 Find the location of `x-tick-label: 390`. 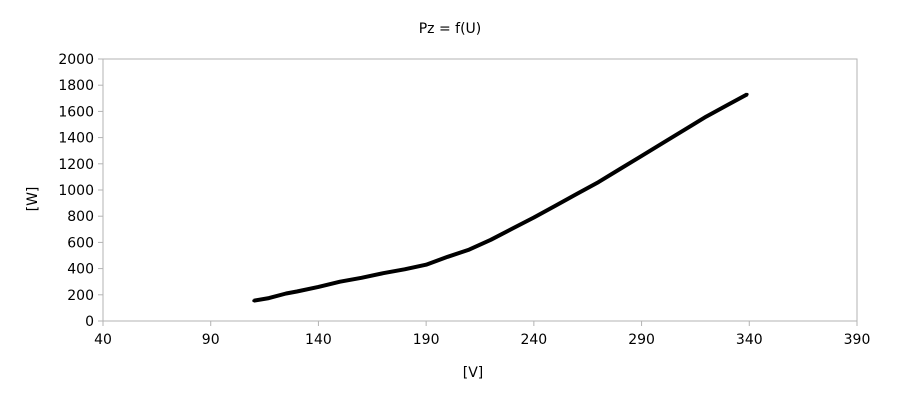

x-tick-label: 390 is located at coordinates (857, 340).